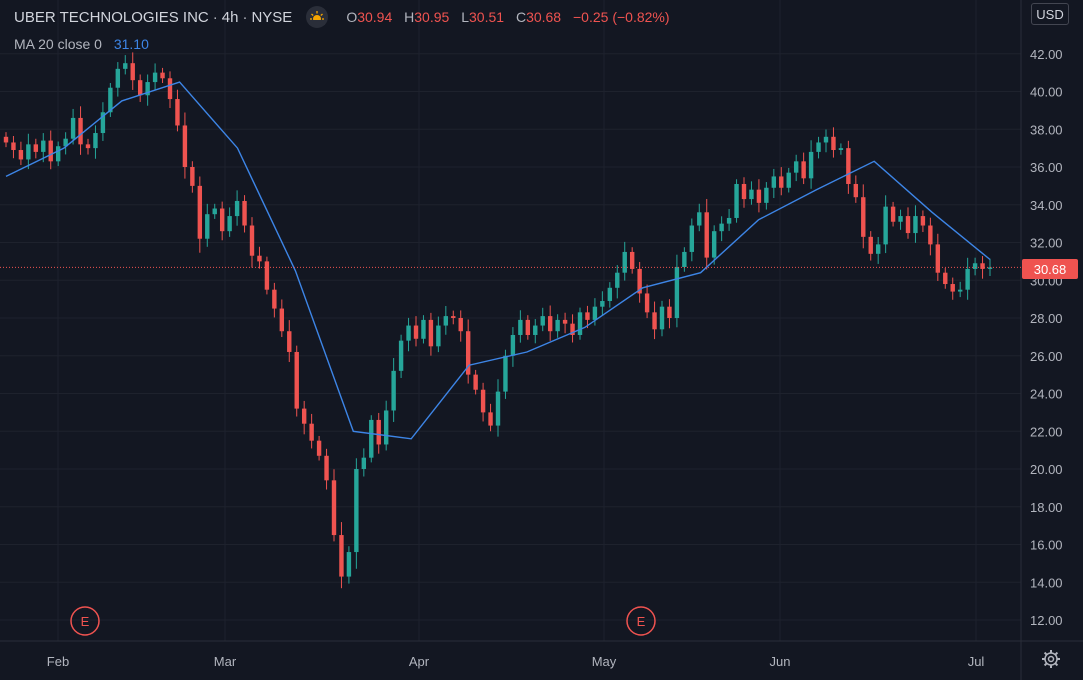 The height and width of the screenshot is (680, 1083). Describe the element at coordinates (1046, 545) in the screenshot. I see `y-tick-label: 16.00` at that location.